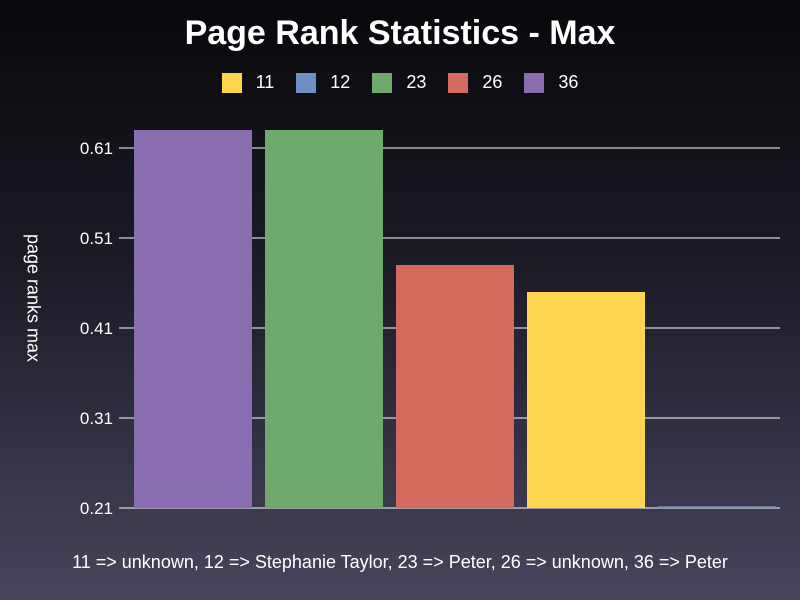  I want to click on y-tick-label-1: 0.31, so click(96, 418).